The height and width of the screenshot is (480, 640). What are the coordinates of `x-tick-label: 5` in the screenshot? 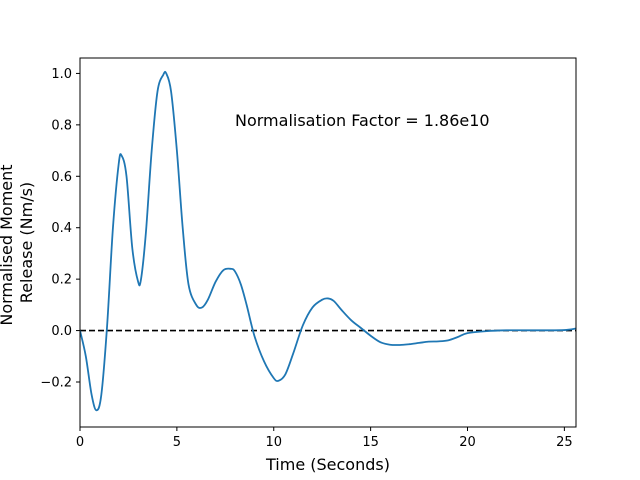 It's located at (177, 442).